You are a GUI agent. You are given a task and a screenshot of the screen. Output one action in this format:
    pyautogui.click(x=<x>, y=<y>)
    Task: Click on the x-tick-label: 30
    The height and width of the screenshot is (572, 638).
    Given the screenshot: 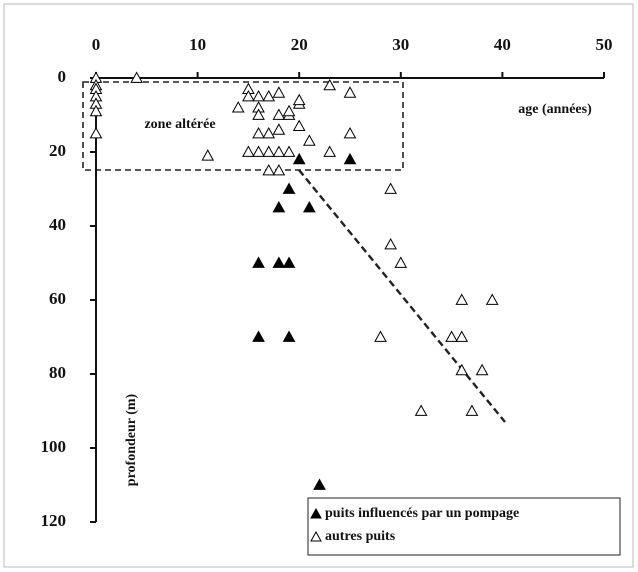 What is the action you would take?
    pyautogui.click(x=400, y=44)
    